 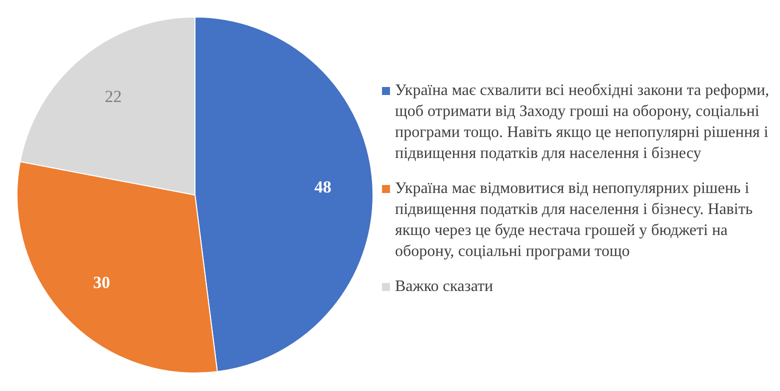 I want to click on legend-label: Україна має відмовитися від непопулярних рішень і підвищення податків для населення і бізнесу. Навіть якщо через це буде нестача грошей у бюджеті на оборону, соціальні програми тощо, so click(x=574, y=220).